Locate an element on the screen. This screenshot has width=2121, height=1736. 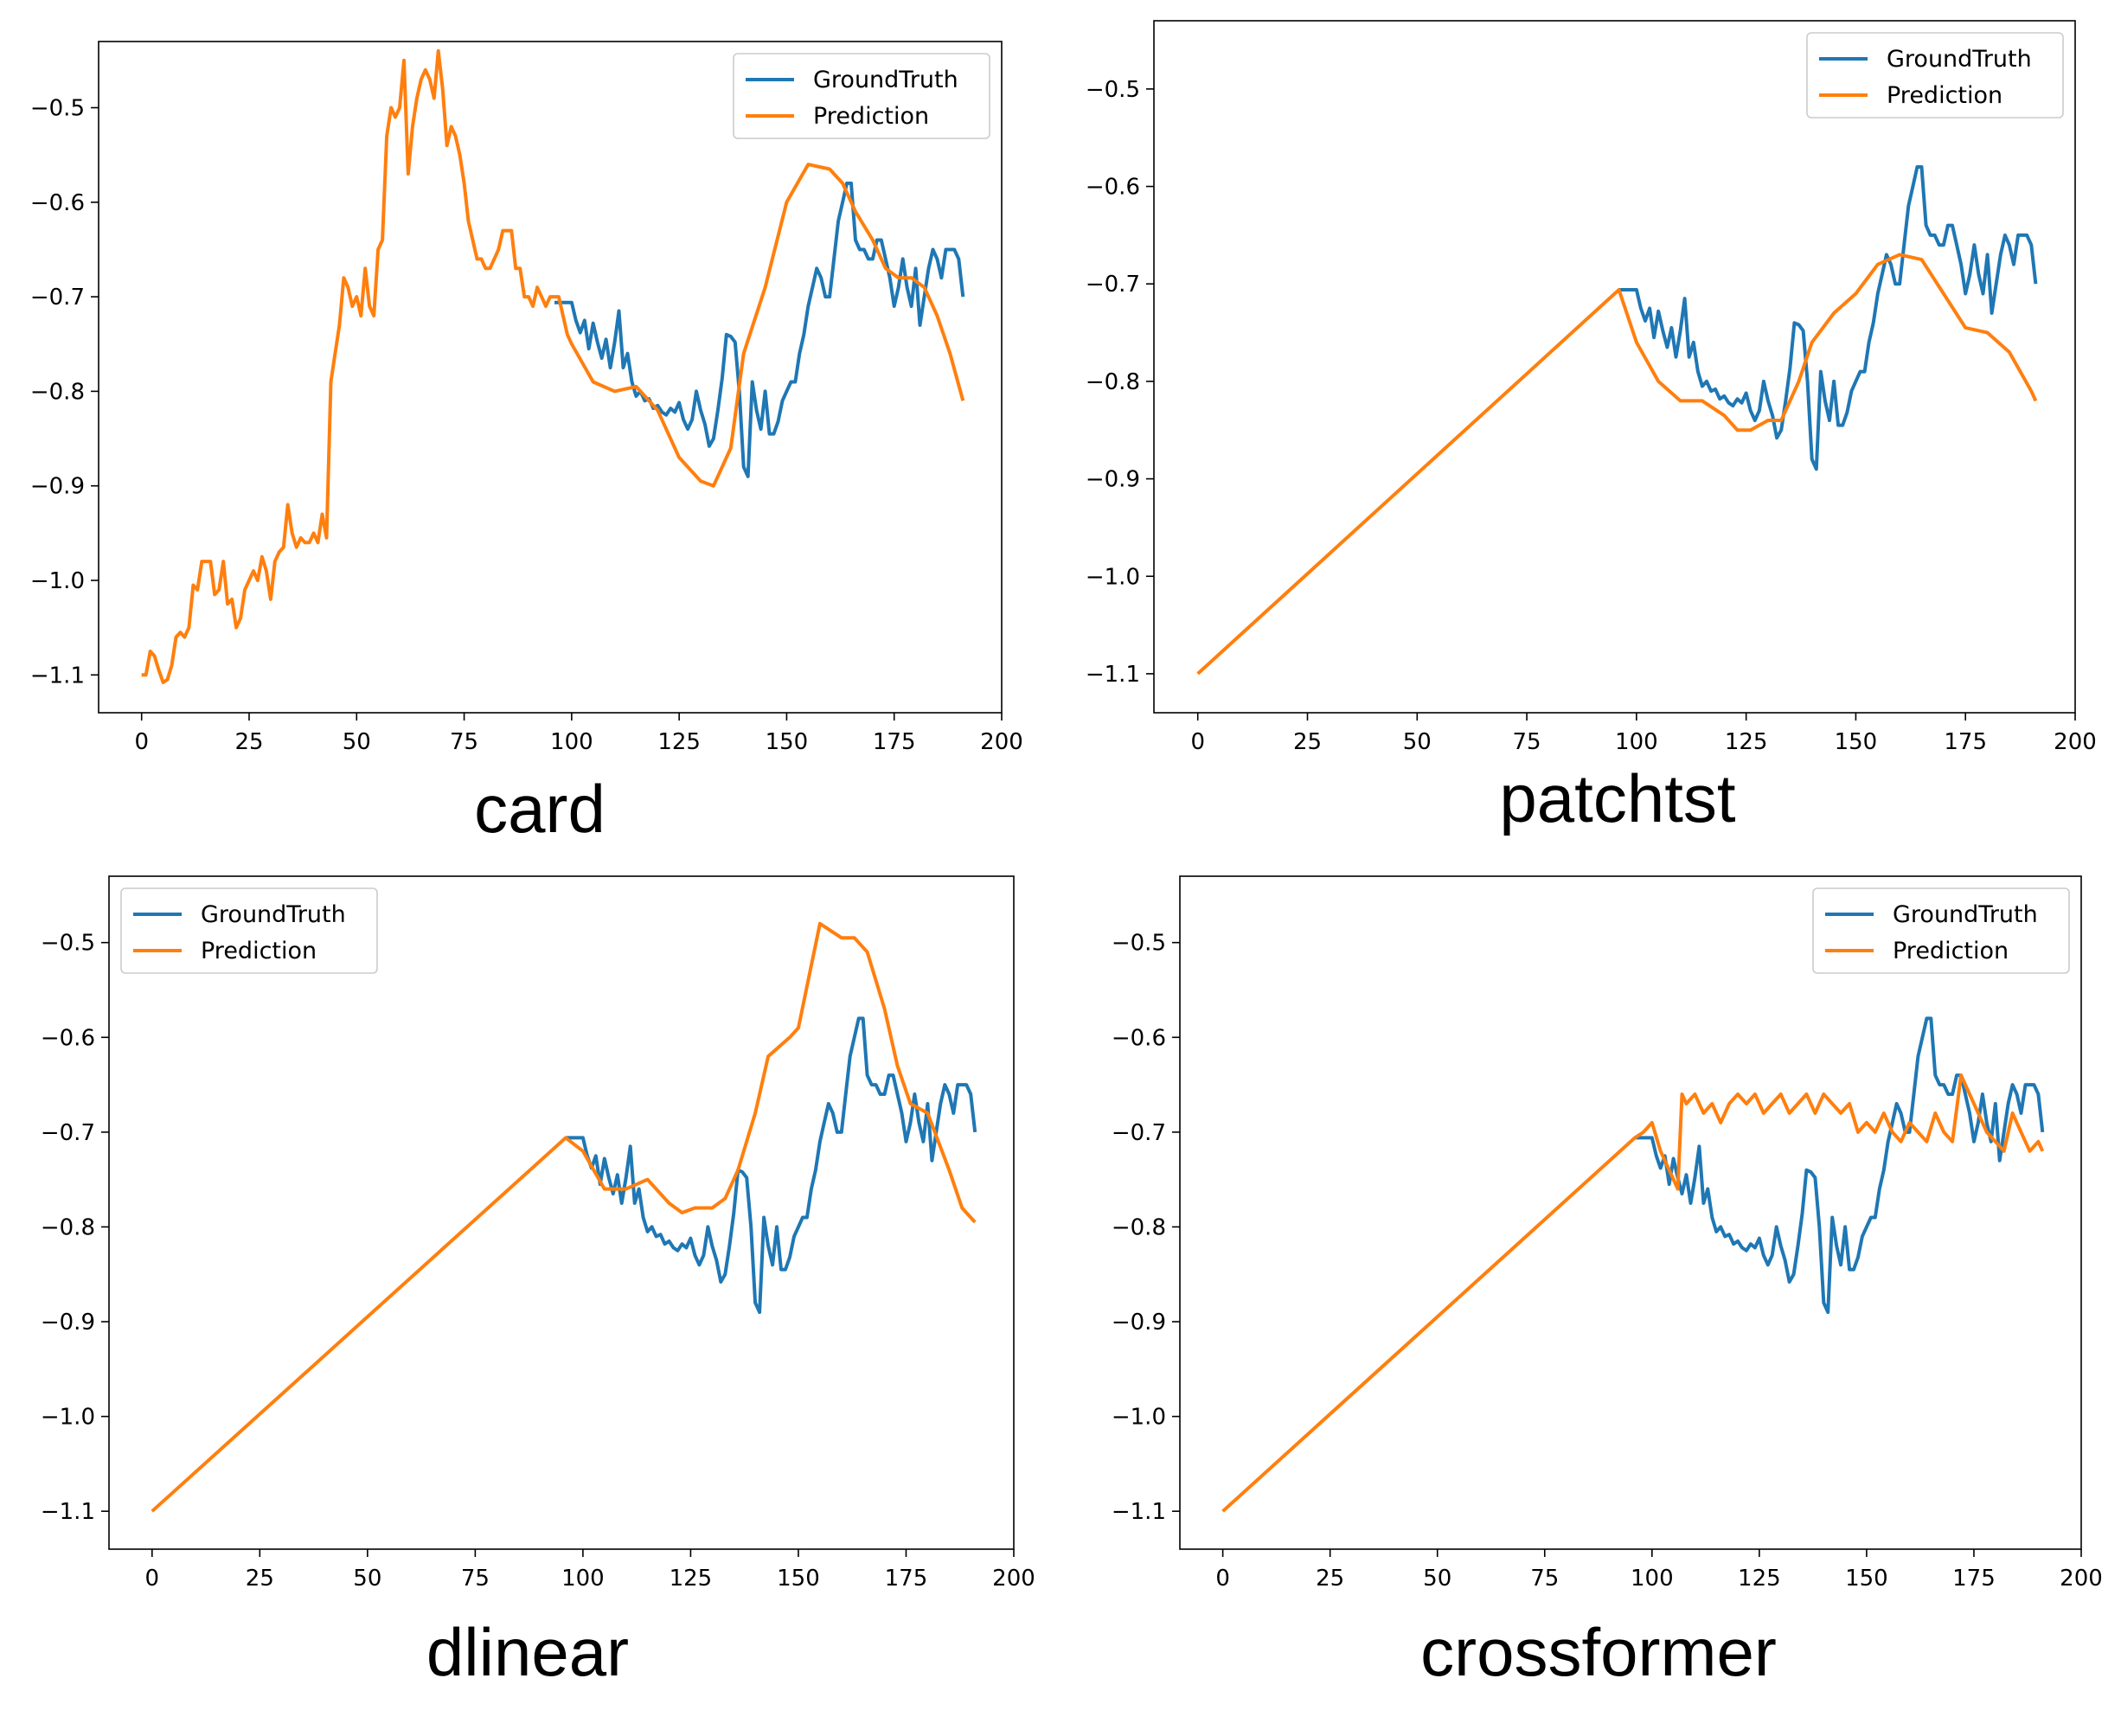
panel-caption: card is located at coordinates (540, 809).